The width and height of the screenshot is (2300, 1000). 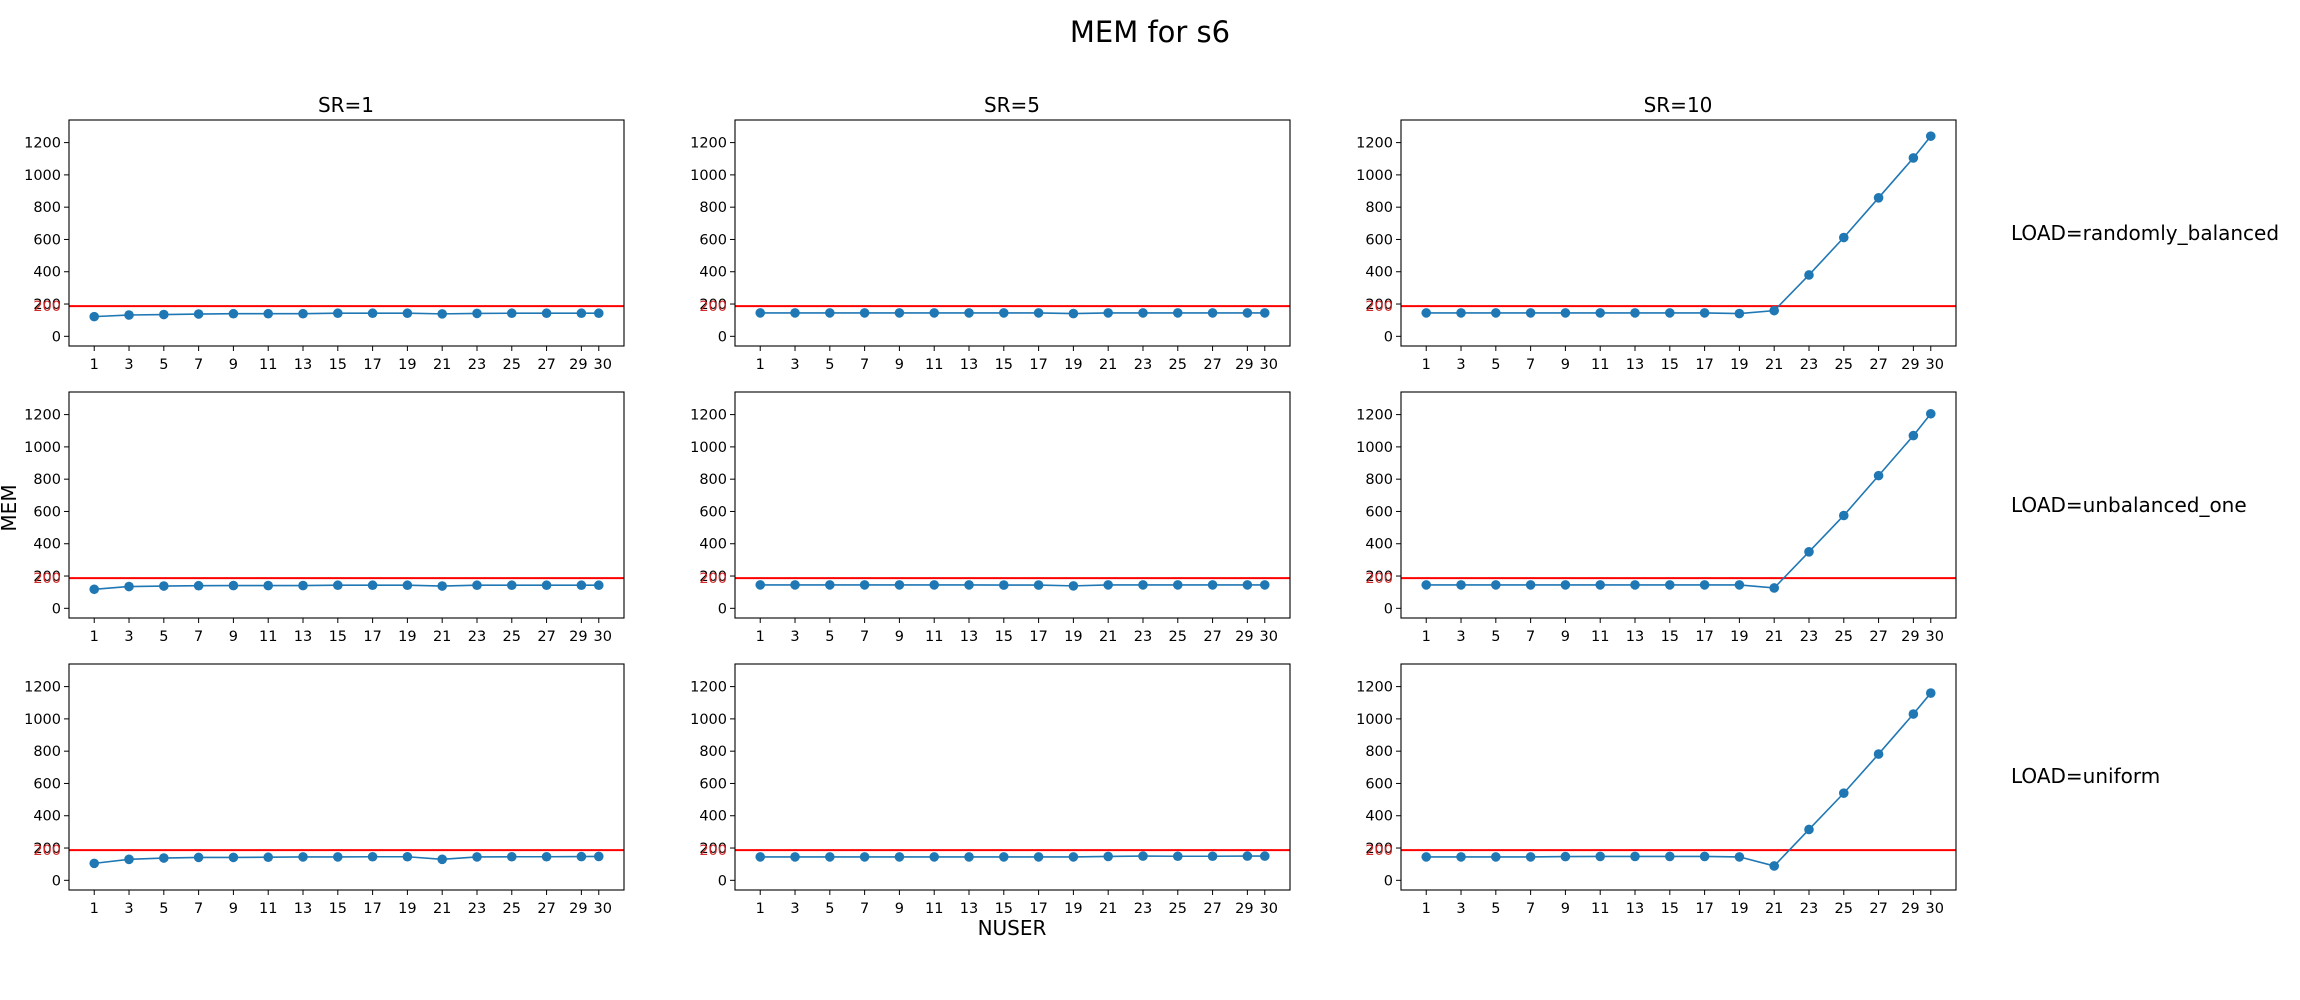 What do you see at coordinates (42, 720) in the screenshot?
I see `y-tick-label: 1000` at bounding box center [42, 720].